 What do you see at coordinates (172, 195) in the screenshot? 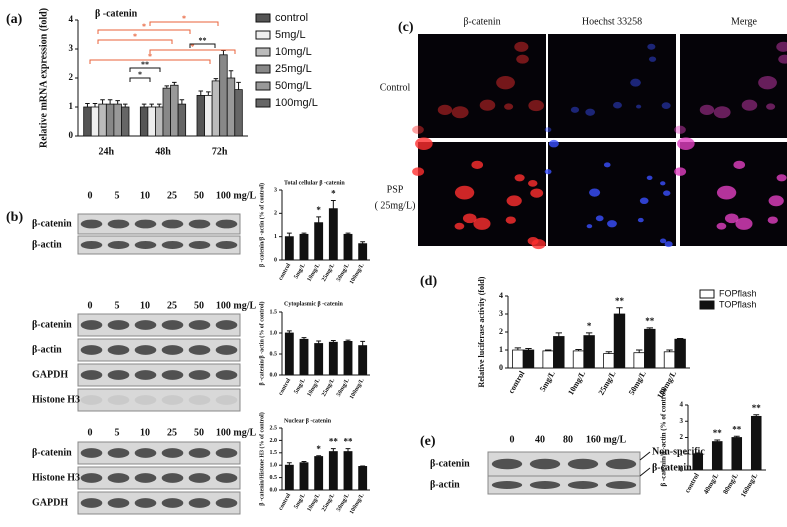
I see `lane-label: 25` at bounding box center [172, 195].